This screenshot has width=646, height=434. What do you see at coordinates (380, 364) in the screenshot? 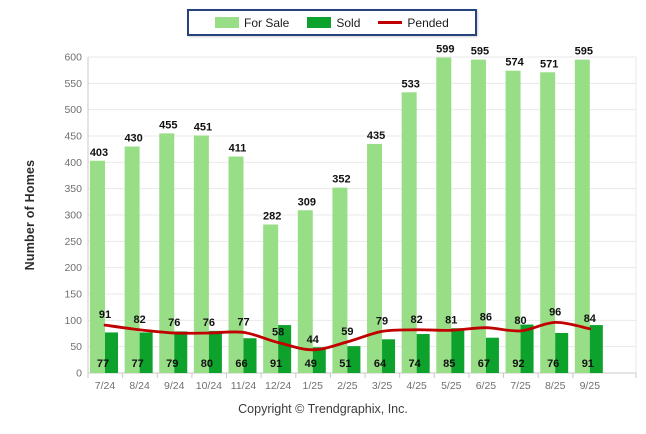
I see `sold-value-label: 64` at bounding box center [380, 364].